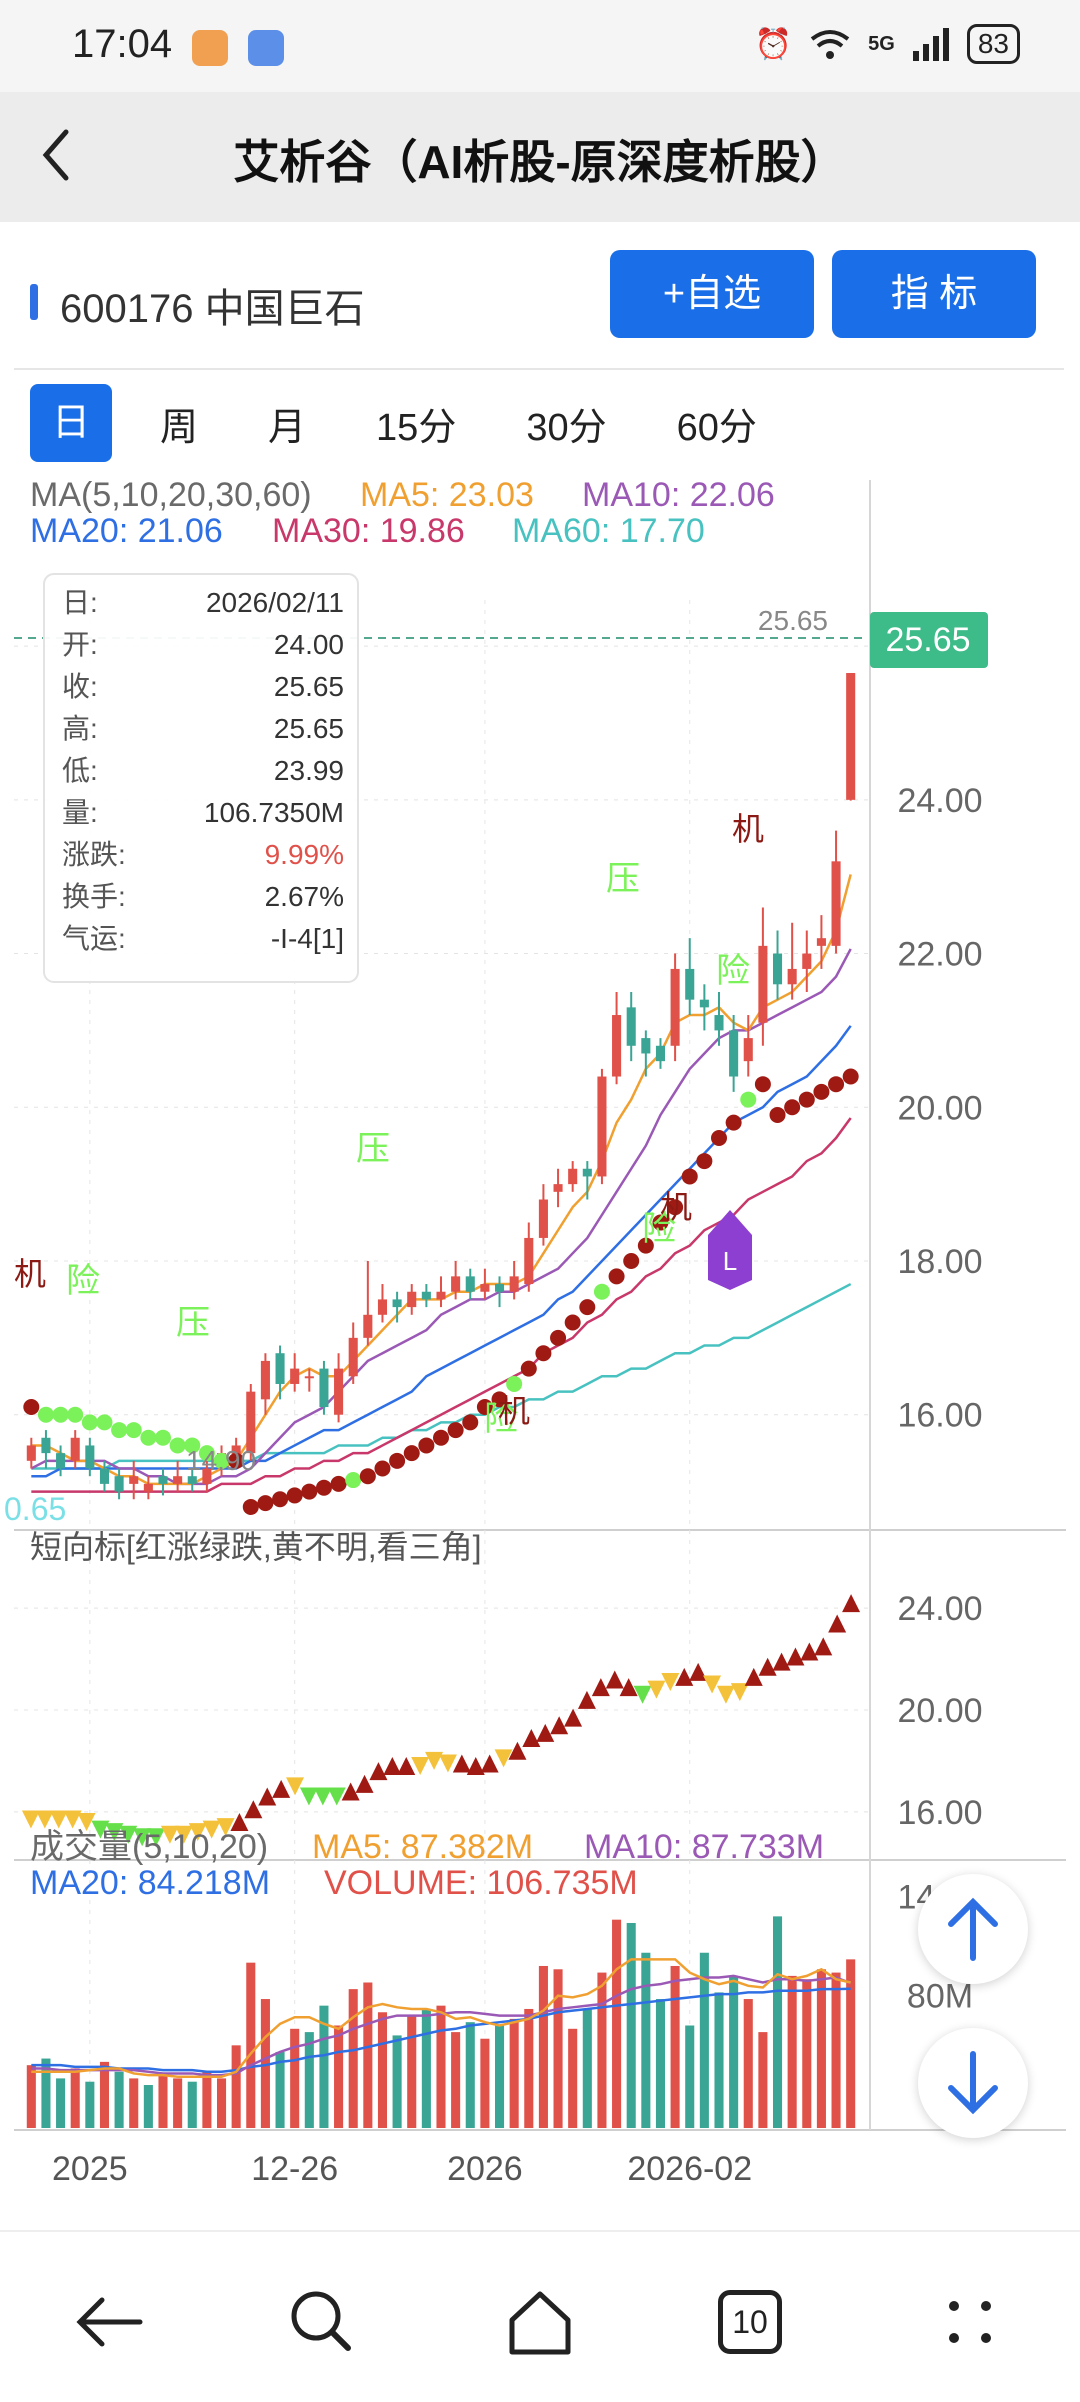 The width and height of the screenshot is (1080, 2402). Describe the element at coordinates (934, 294) in the screenshot. I see `indicator-button: 指 标` at that location.